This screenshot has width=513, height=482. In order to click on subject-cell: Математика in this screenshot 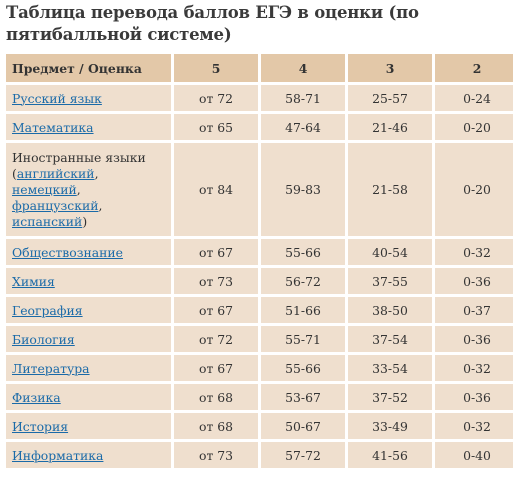, I will do `click(88, 127)`.